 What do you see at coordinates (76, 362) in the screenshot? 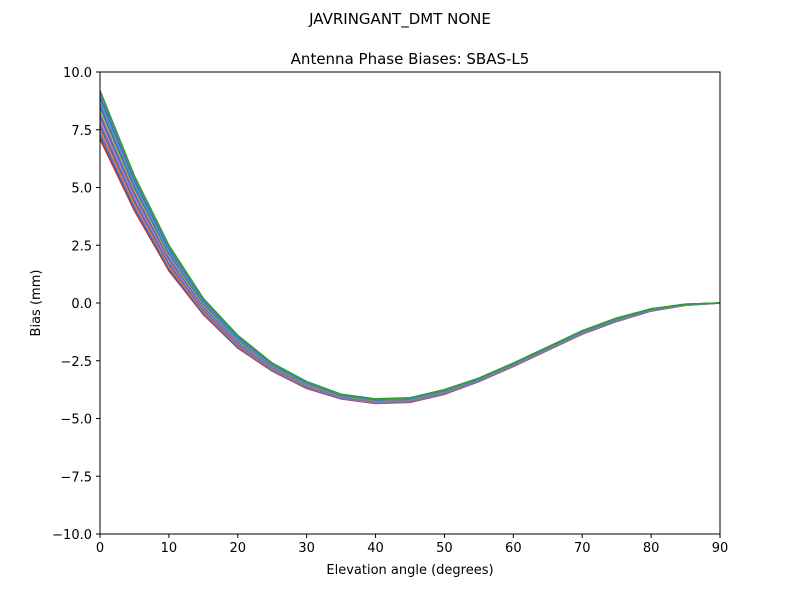
I see `y-tick-label: −2.5` at bounding box center [76, 362].